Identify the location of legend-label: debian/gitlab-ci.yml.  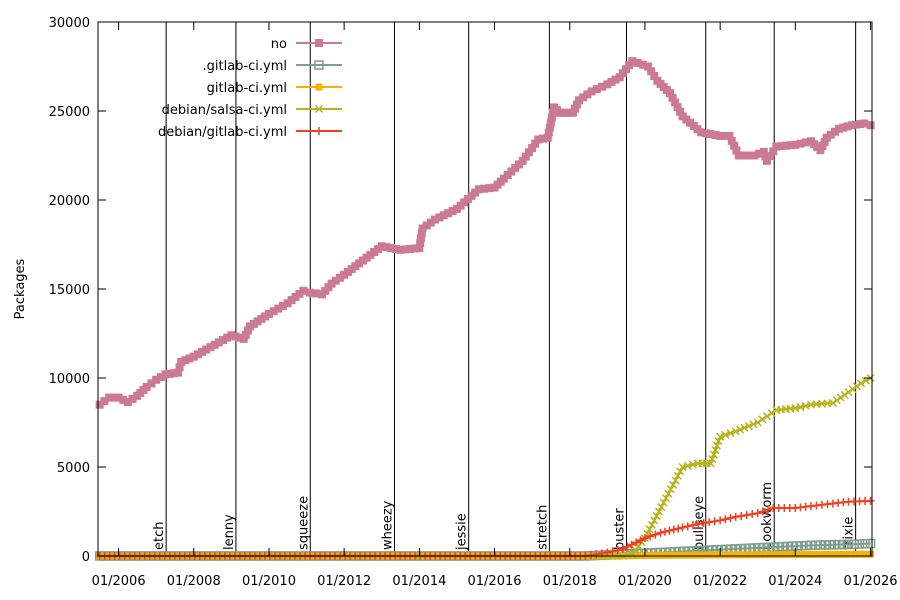
(222, 132).